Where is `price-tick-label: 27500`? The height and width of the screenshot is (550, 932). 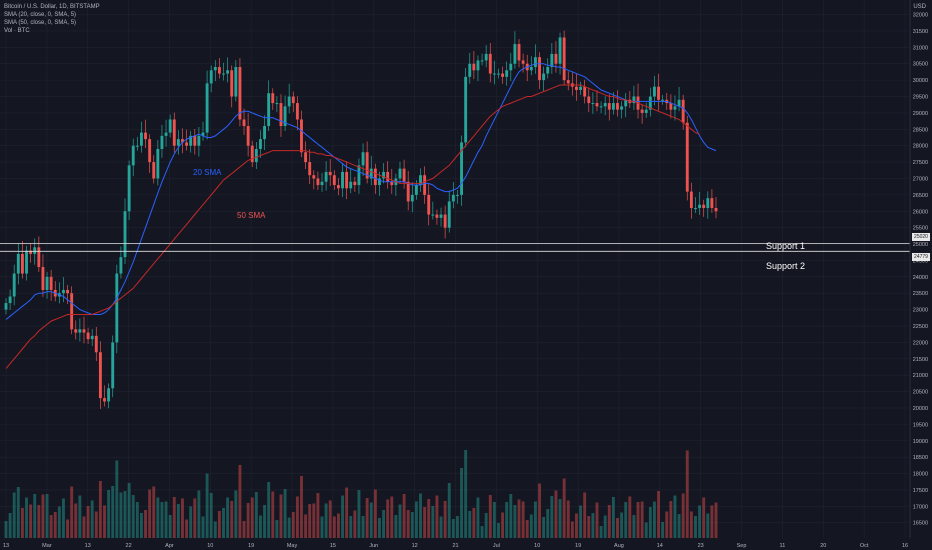
price-tick-label: 27500 is located at coordinates (920, 163).